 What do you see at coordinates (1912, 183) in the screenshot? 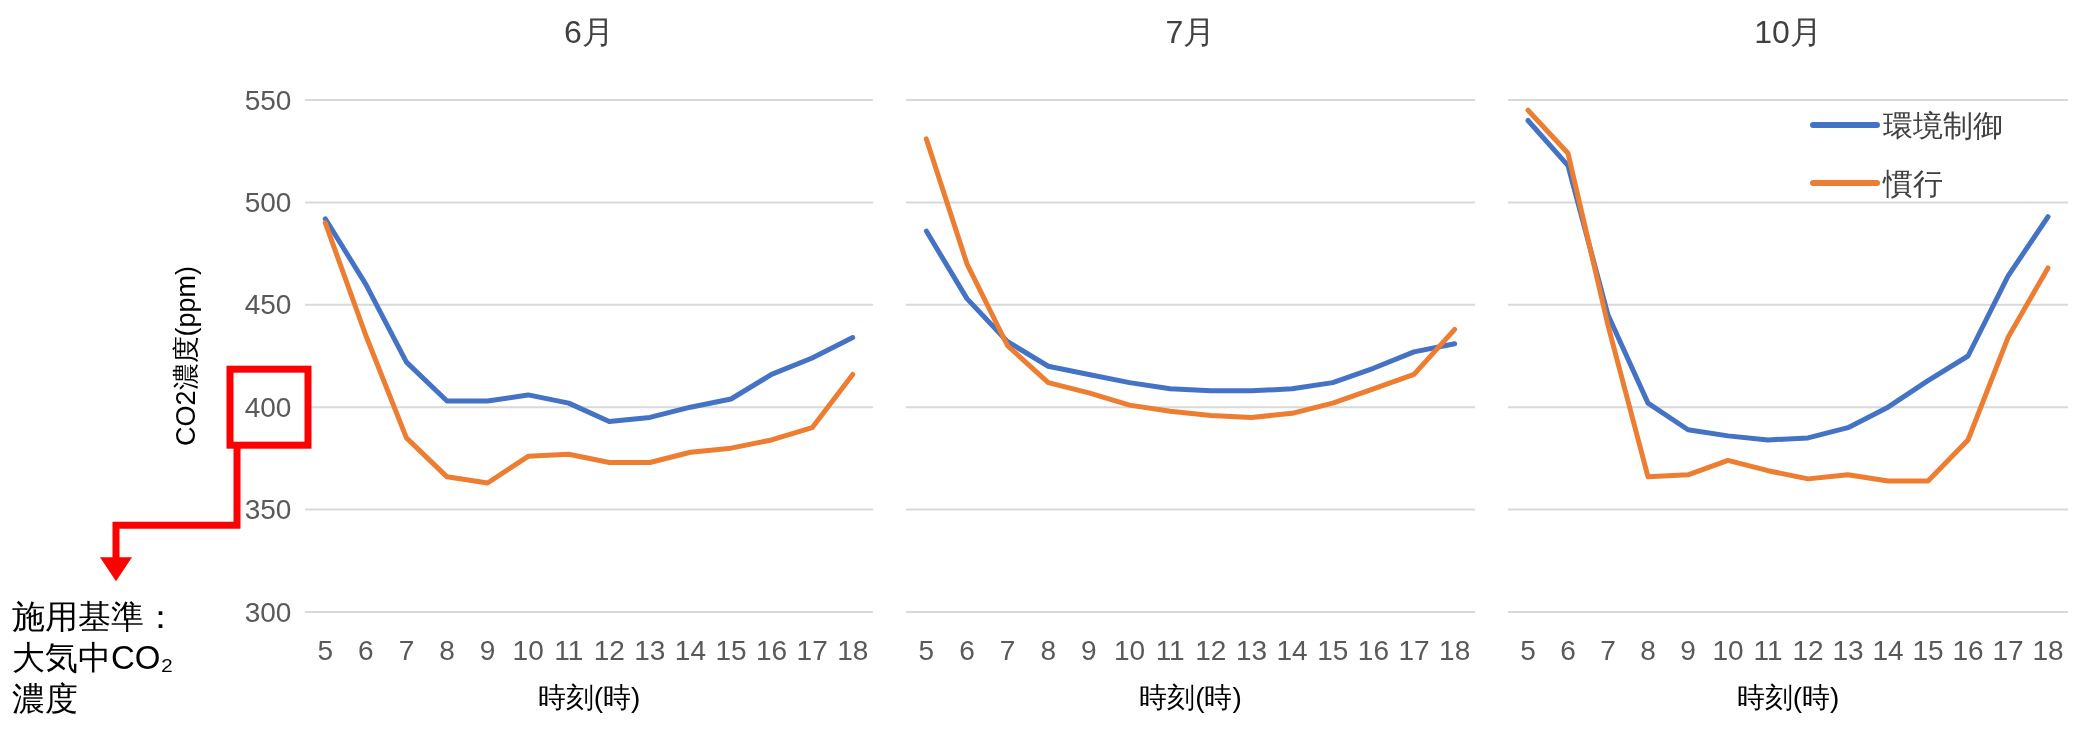
I see `legend-label: 慣行` at bounding box center [1912, 183].